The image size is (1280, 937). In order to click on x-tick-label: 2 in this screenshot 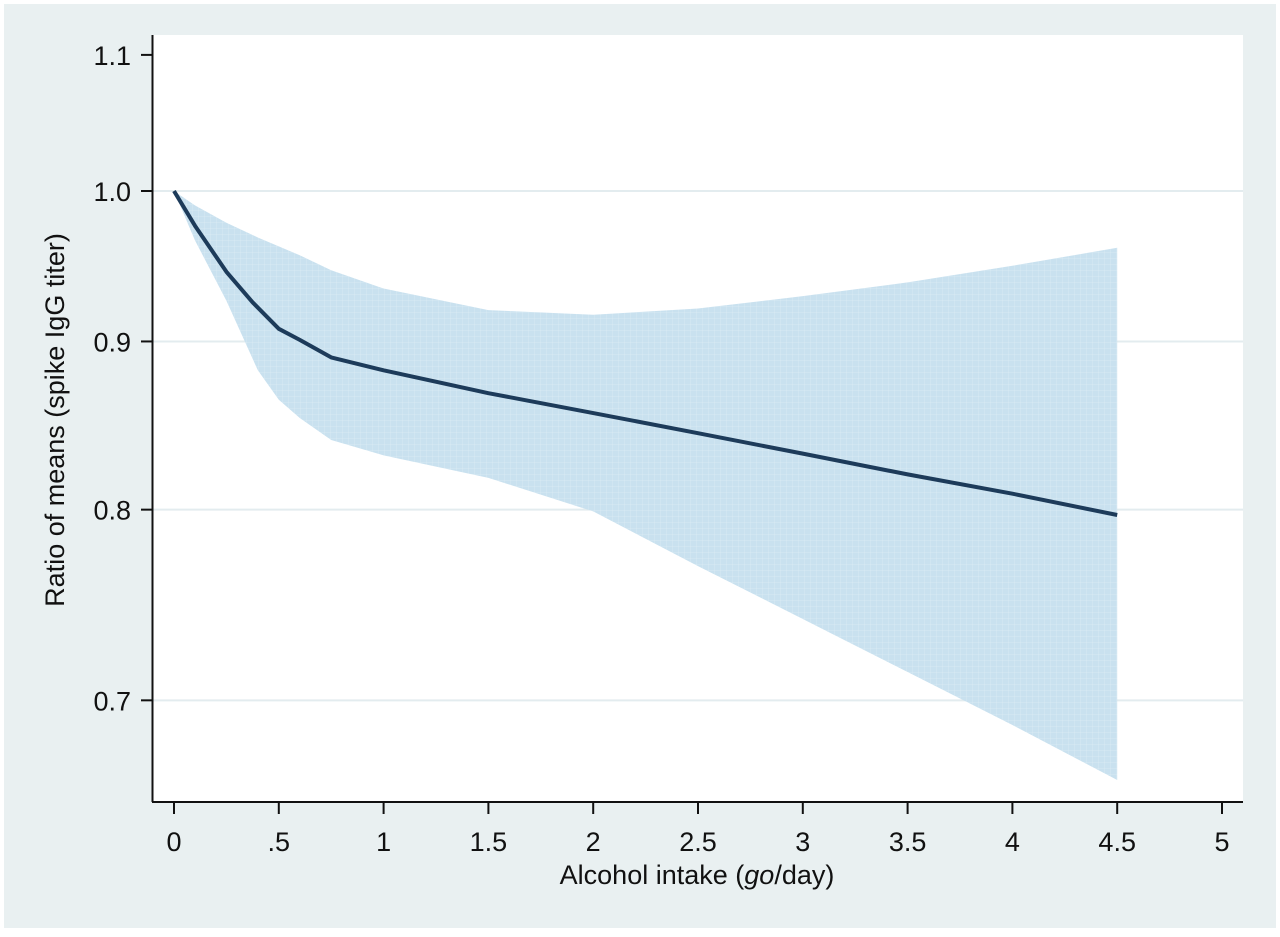, I will do `click(593, 842)`.